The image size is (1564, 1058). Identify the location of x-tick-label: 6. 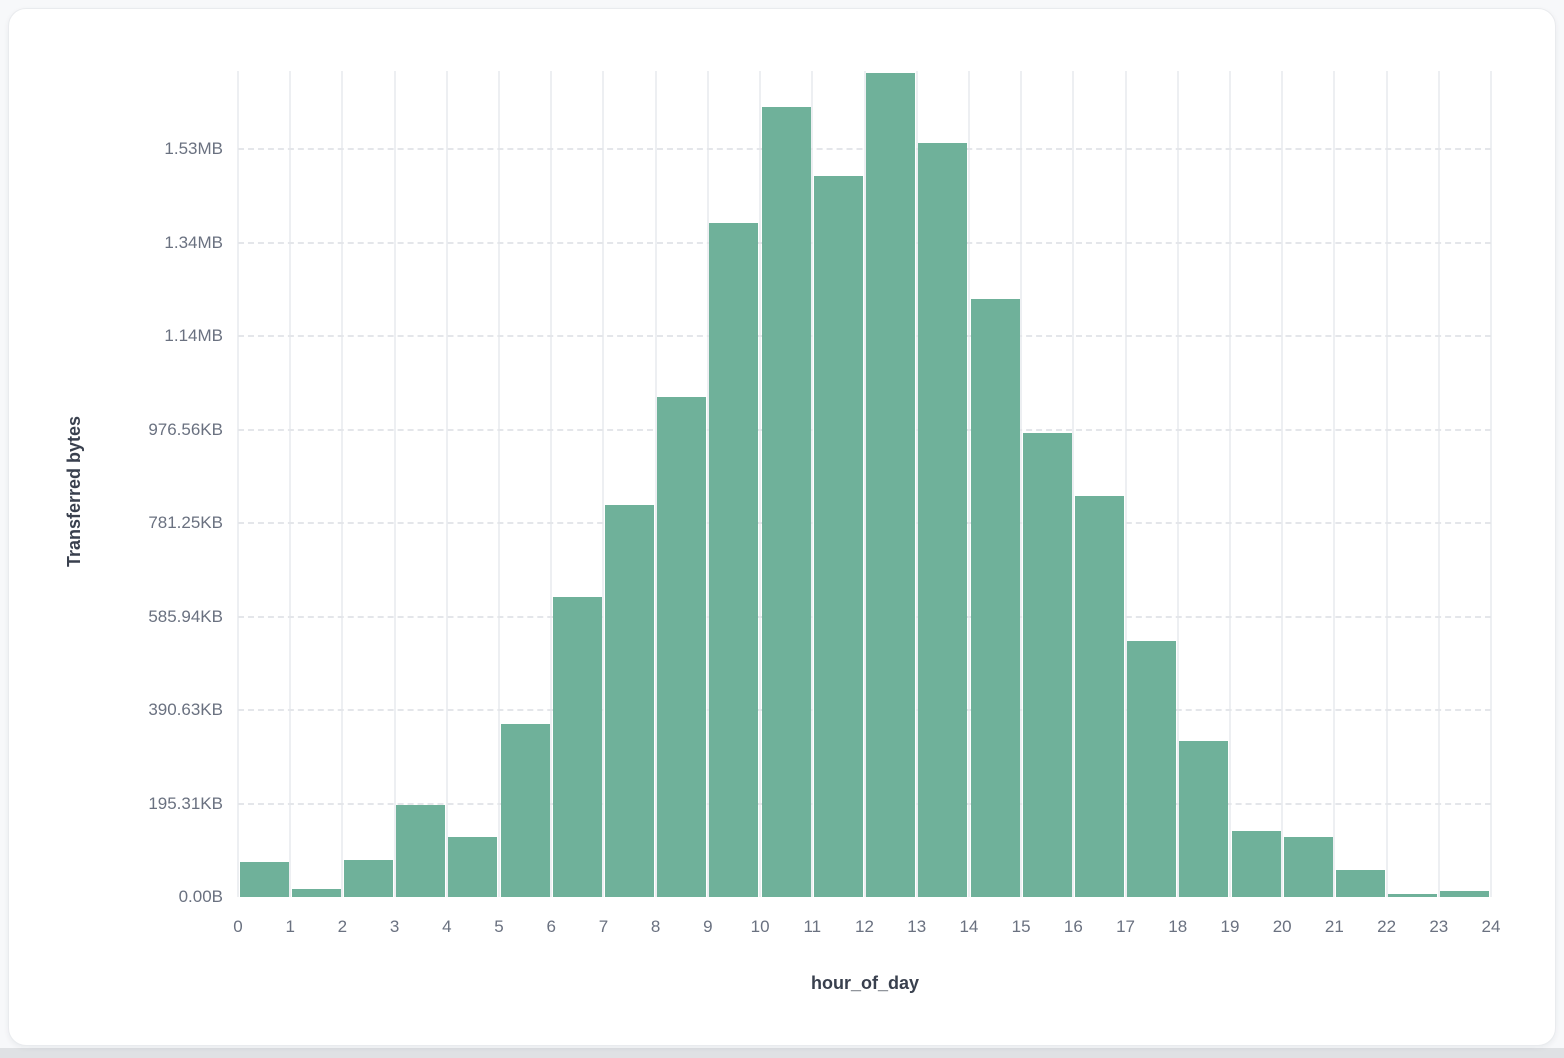
(551, 926).